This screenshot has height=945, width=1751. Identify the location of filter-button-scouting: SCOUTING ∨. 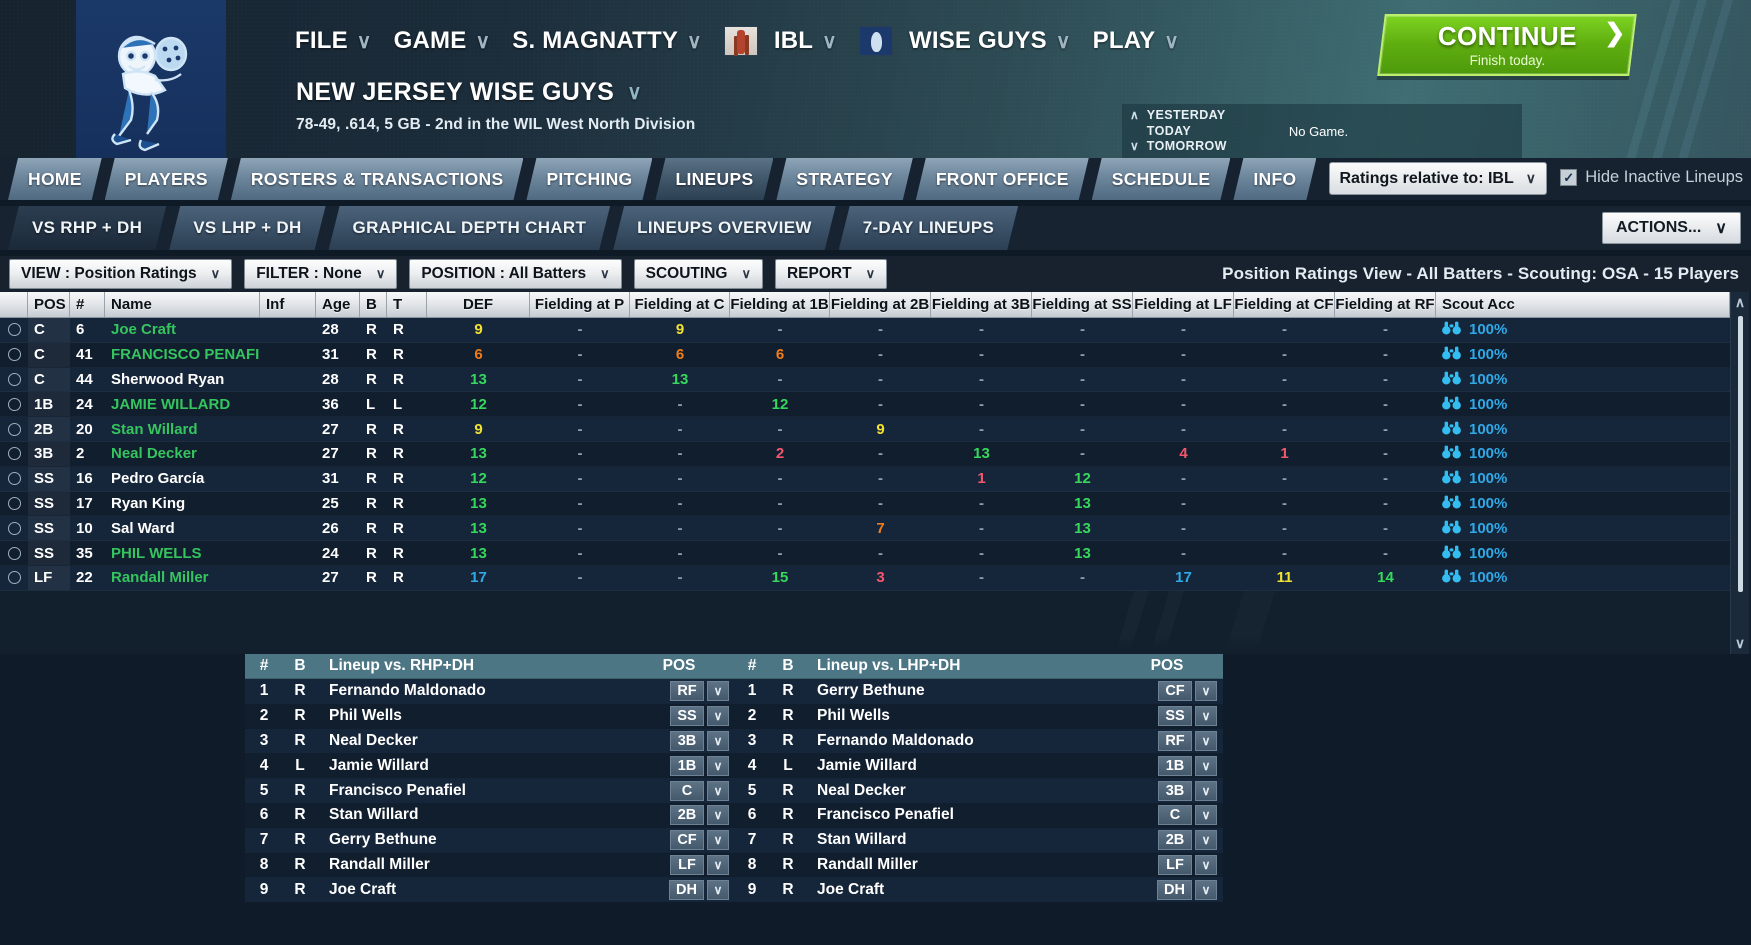
(698, 274).